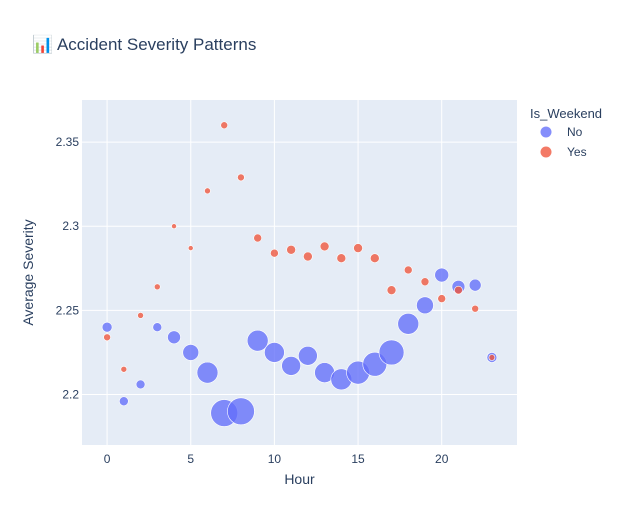 This screenshot has width=629, height=525. I want to click on x-tick-label: 20, so click(442, 459).